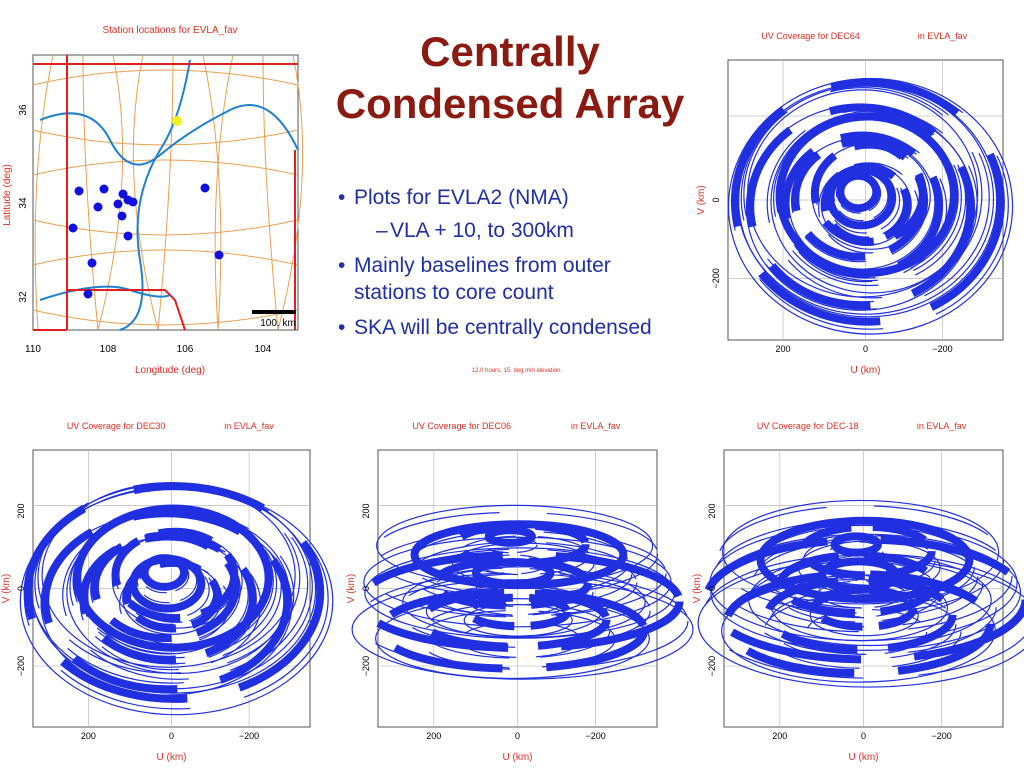  I want to click on x-tick-label: 104, so click(263, 349).